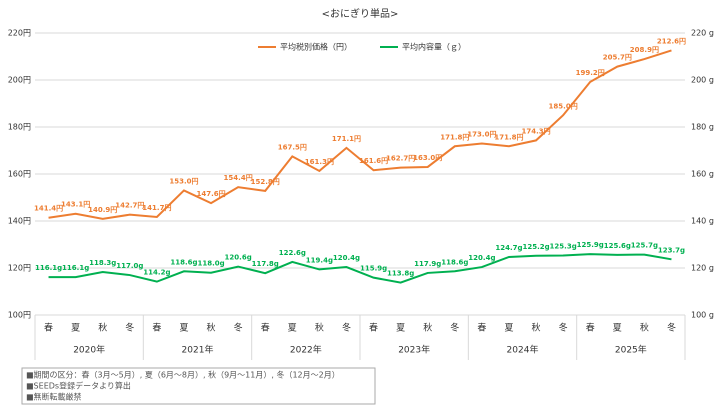 This screenshot has height=406, width=720. What do you see at coordinates (89, 350) in the screenshot?
I see `x-group-label: 2020年` at bounding box center [89, 350].